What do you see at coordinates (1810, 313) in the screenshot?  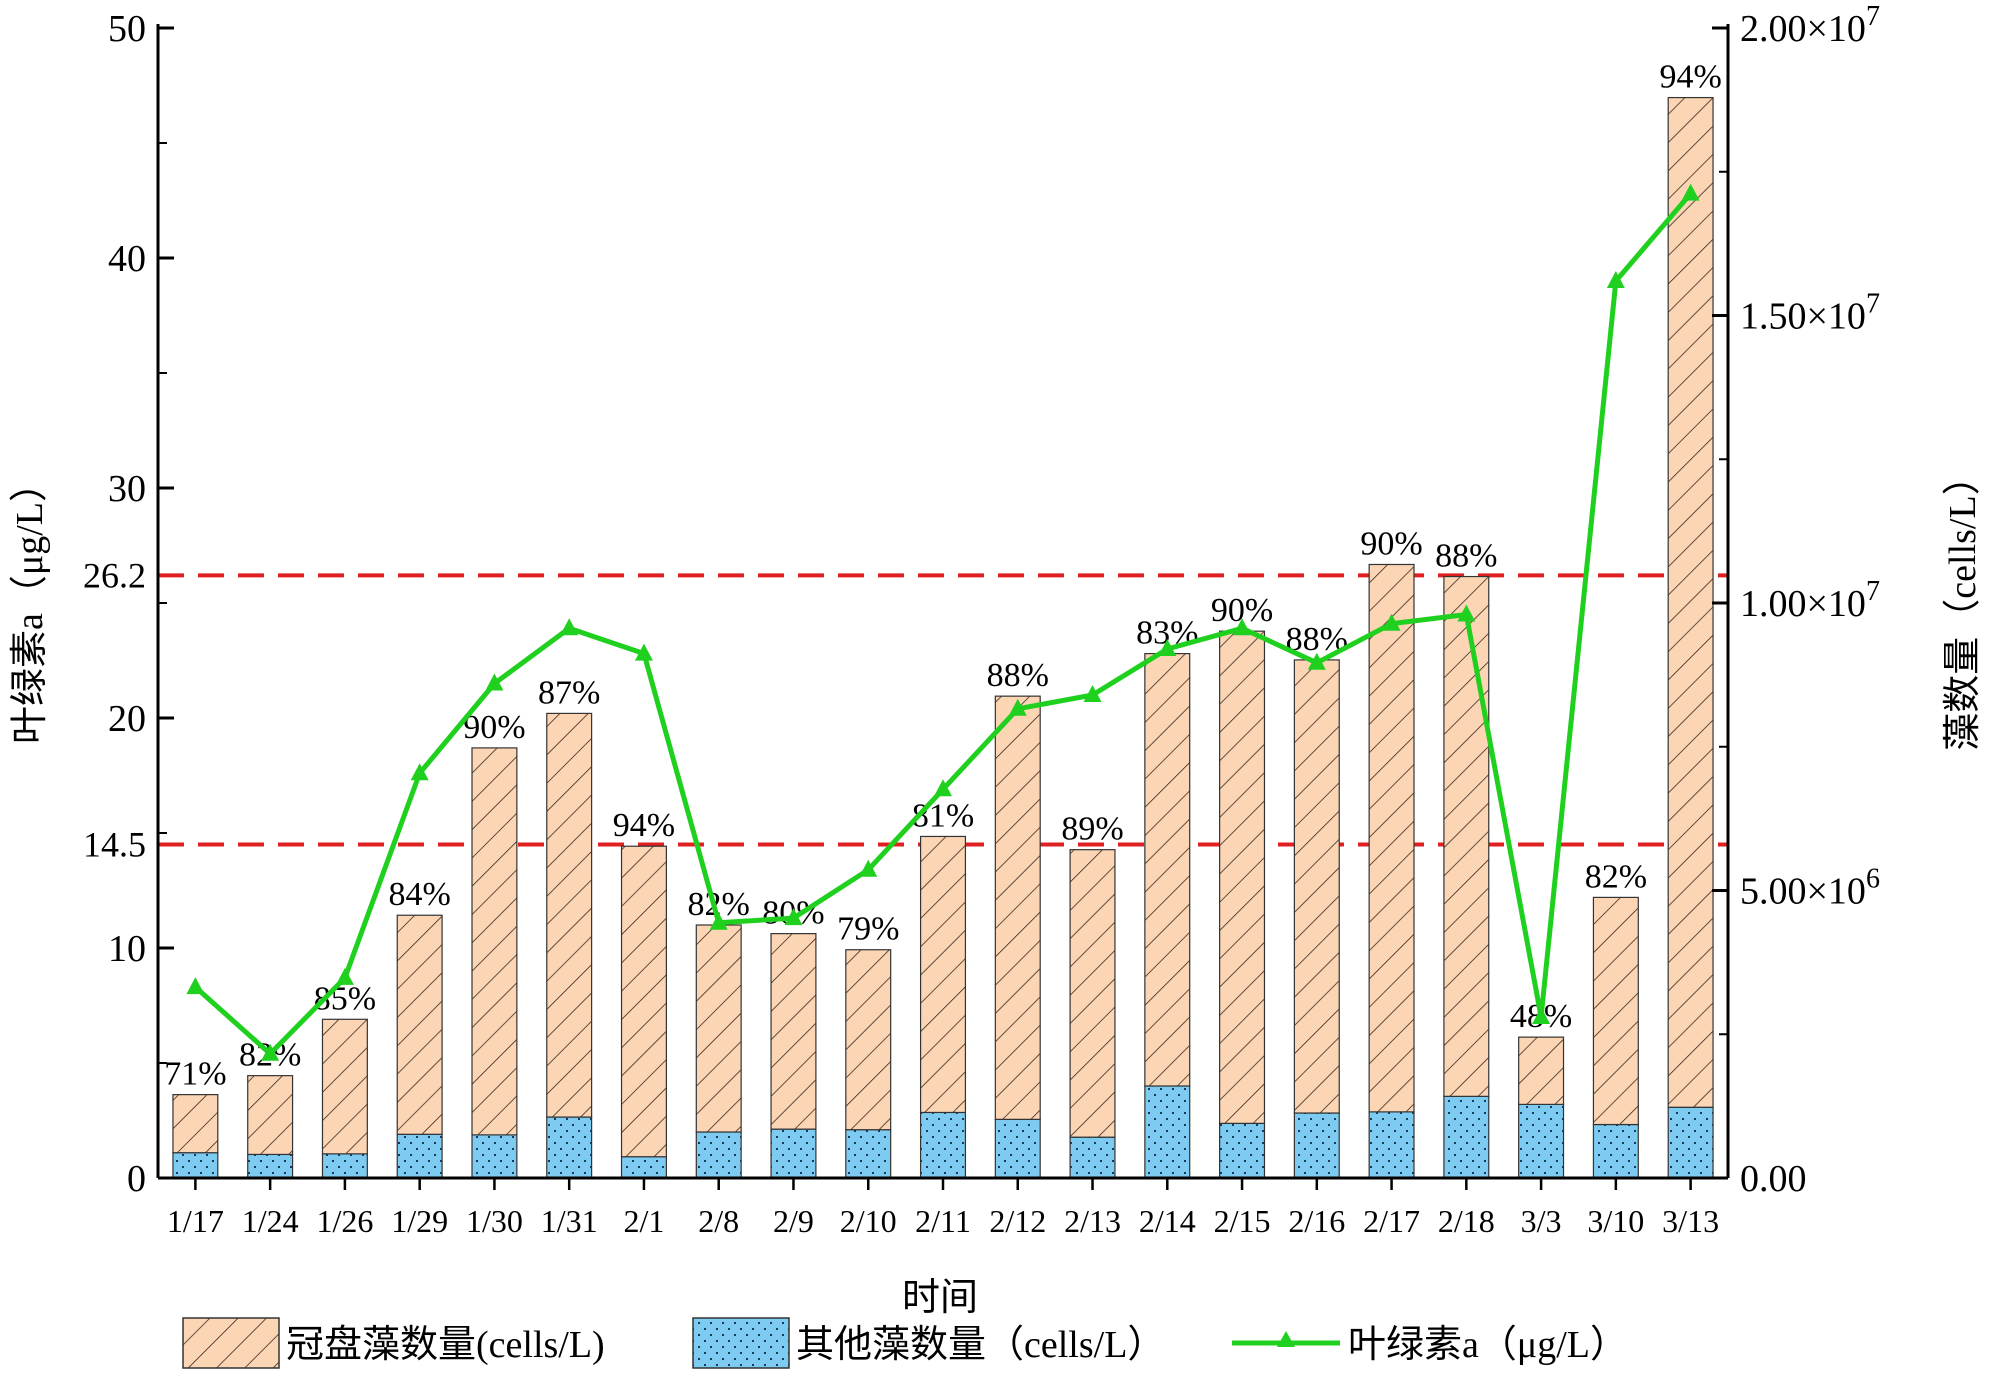 I see `y-right-tick-label-3: 1.50×10⁷` at bounding box center [1810, 313].